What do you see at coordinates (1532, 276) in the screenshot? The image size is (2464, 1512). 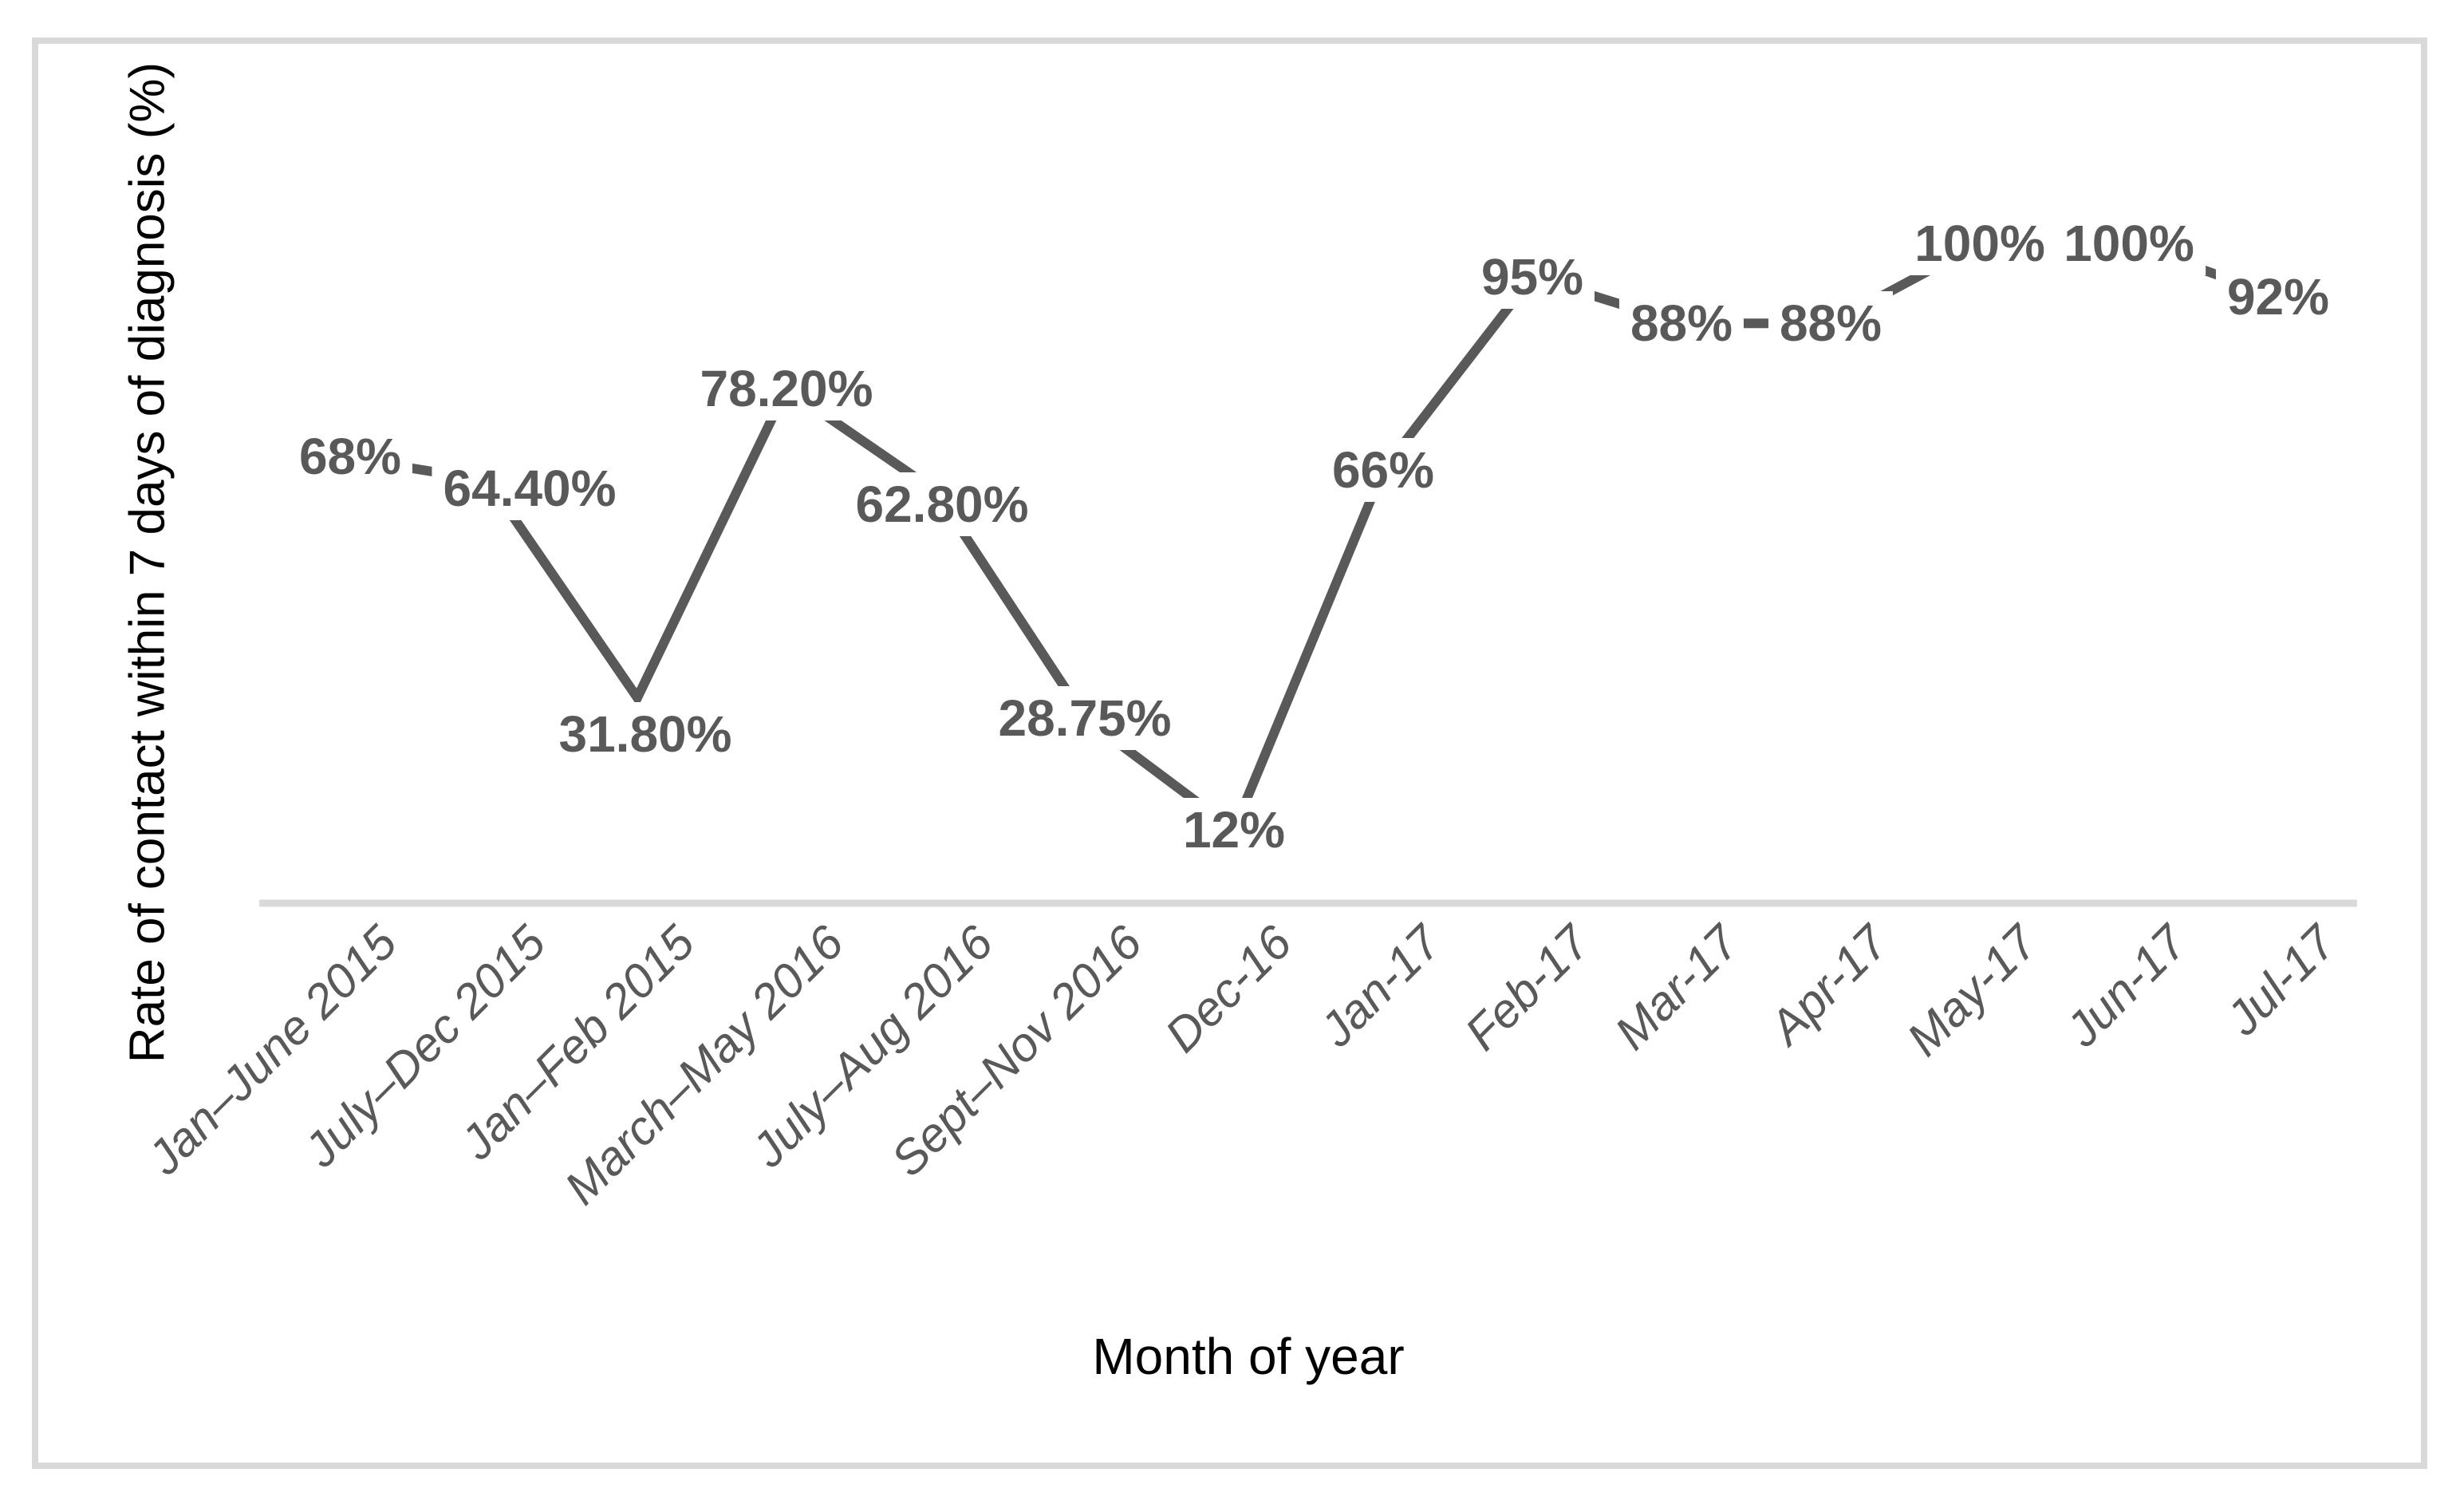 I see `data-label: 95%` at bounding box center [1532, 276].